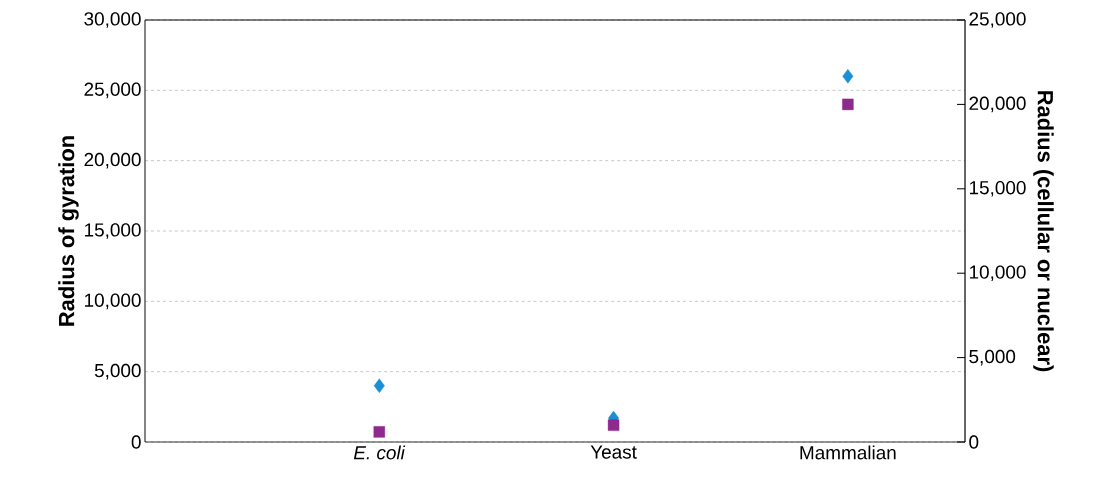 This screenshot has width=1109, height=487. Describe the element at coordinates (113, 231) in the screenshot. I see `y-tick-label: 15,000` at that location.